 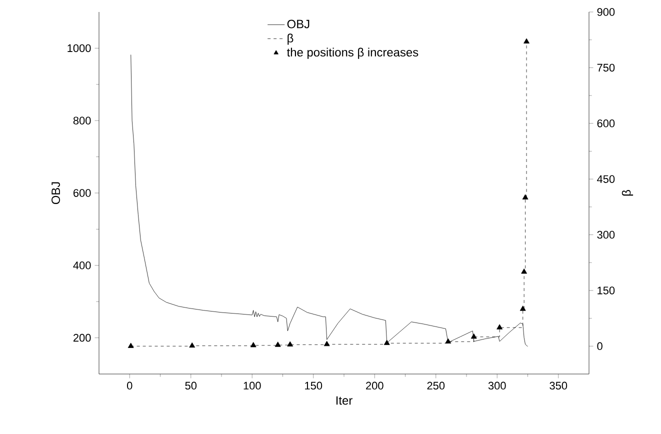 I want to click on x-tick-label: 300, so click(x=497, y=386).